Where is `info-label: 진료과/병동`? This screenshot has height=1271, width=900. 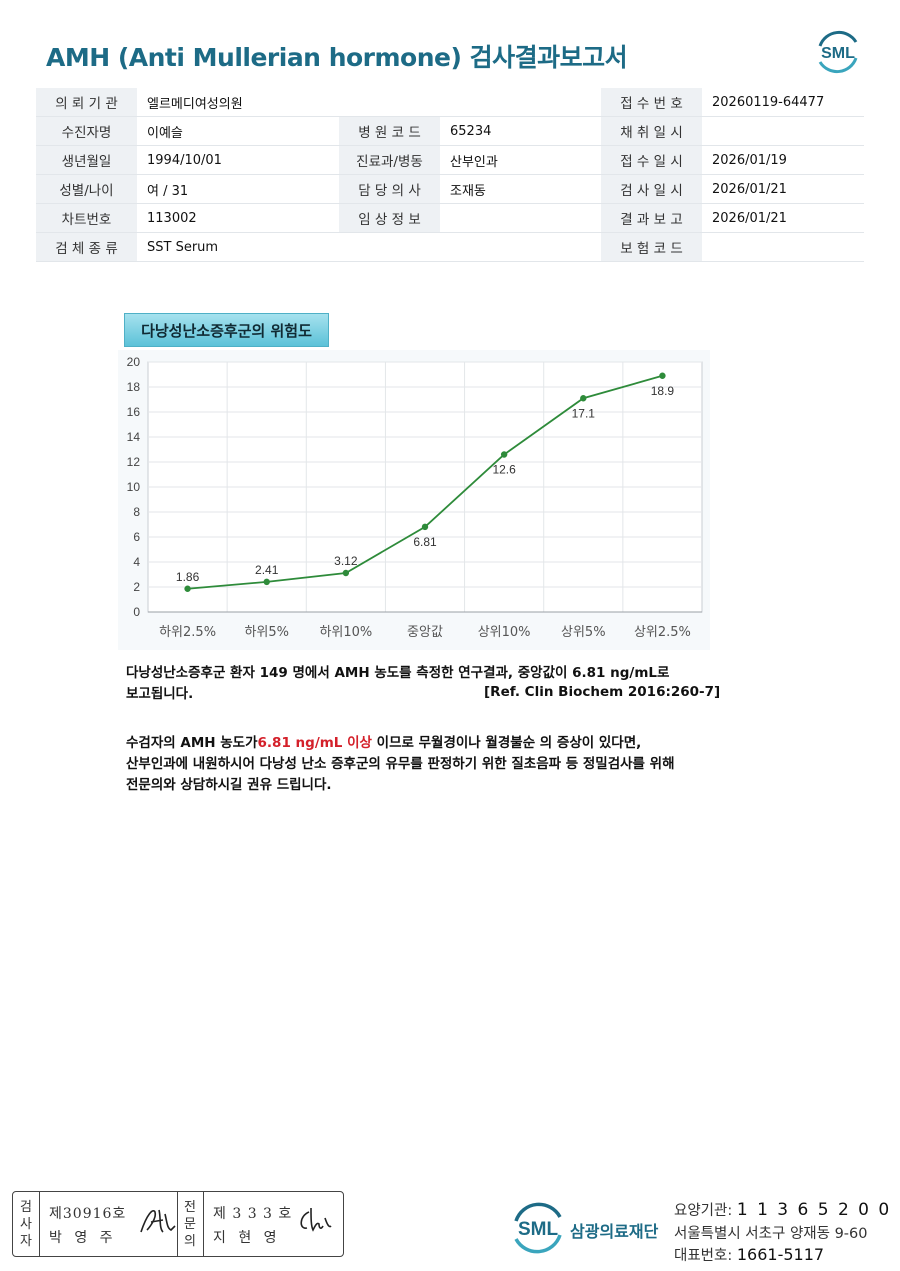 info-label: 진료과/병동 is located at coordinates (389, 160).